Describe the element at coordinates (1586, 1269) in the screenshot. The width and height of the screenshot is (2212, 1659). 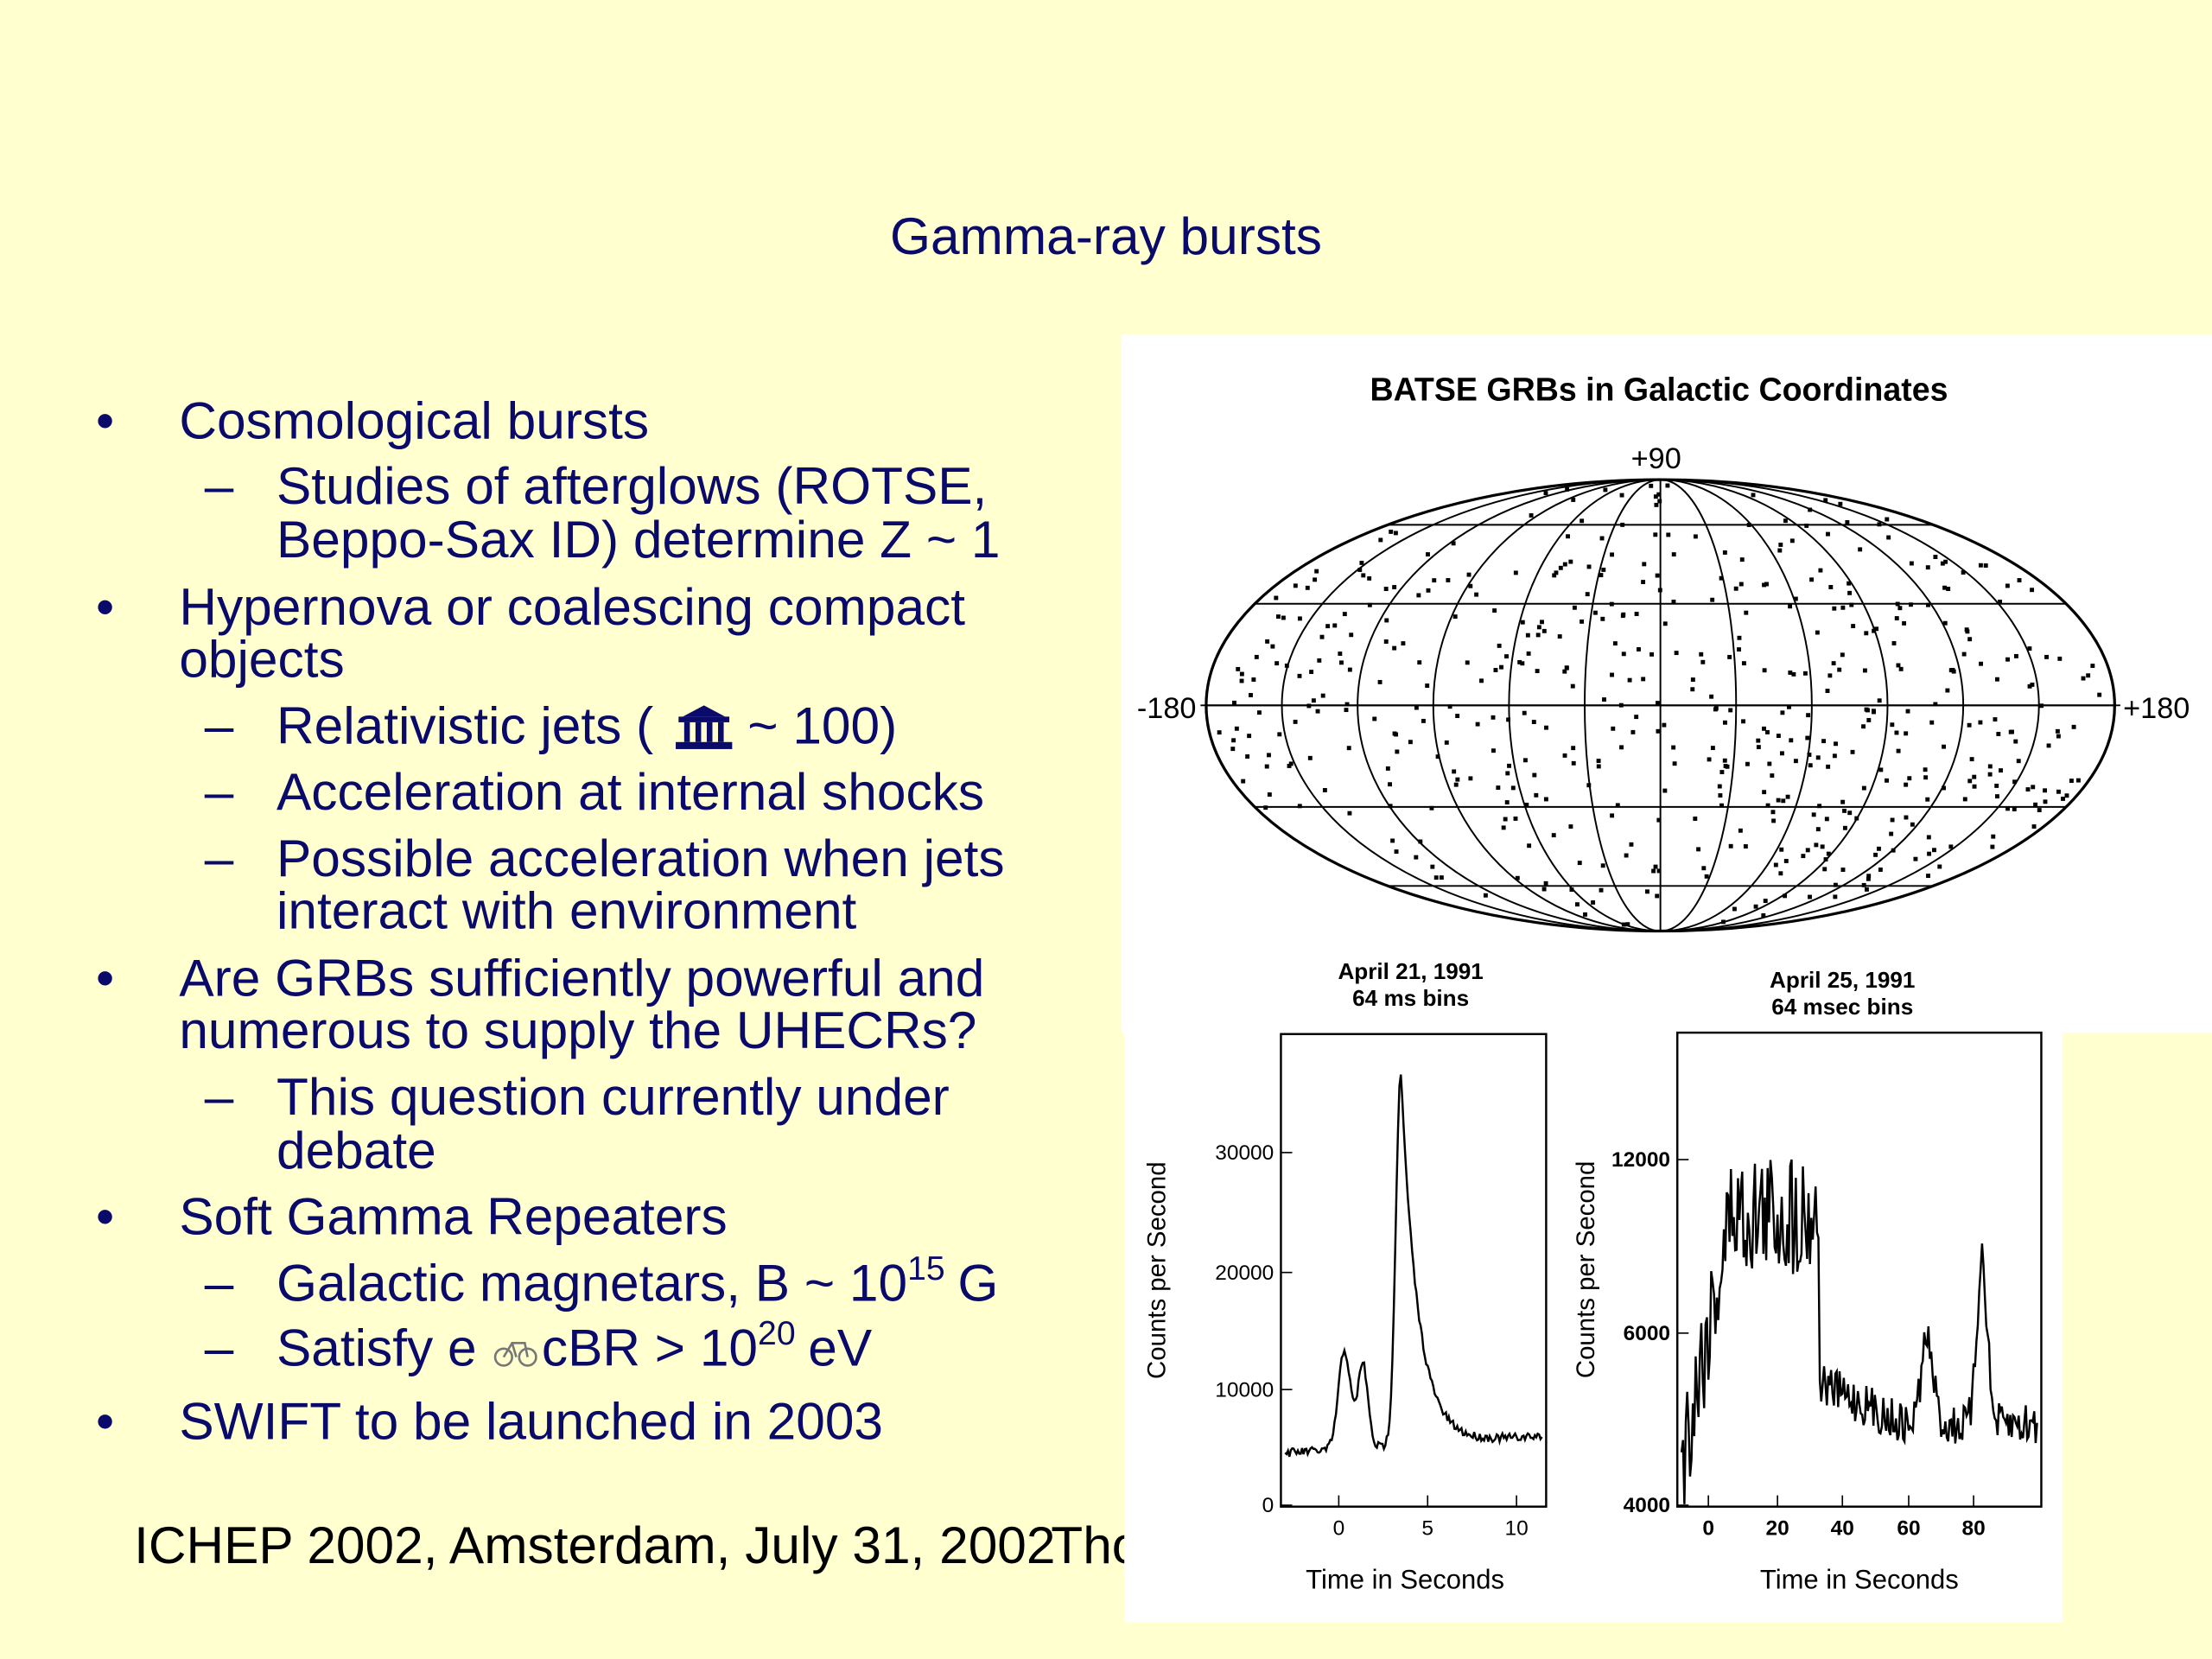
I see `y-axis-label: Counts per Second` at that location.